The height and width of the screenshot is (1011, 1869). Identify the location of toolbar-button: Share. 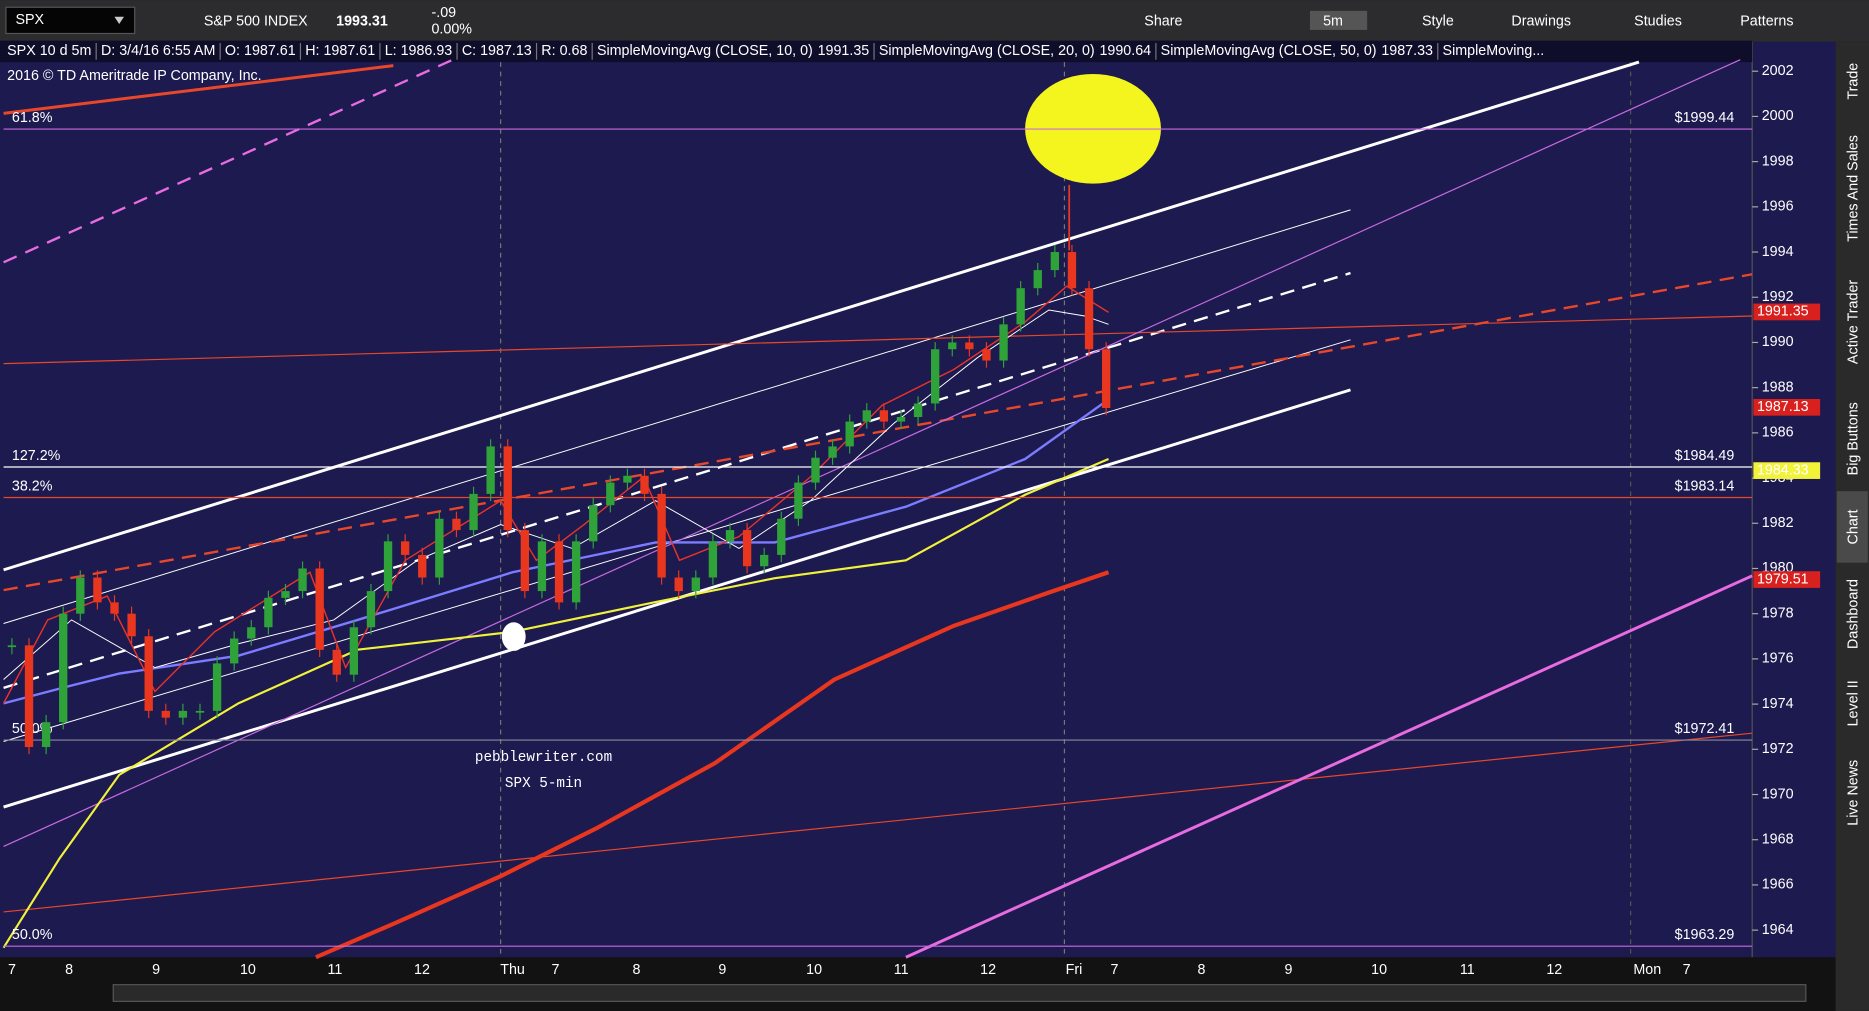
(1163, 21).